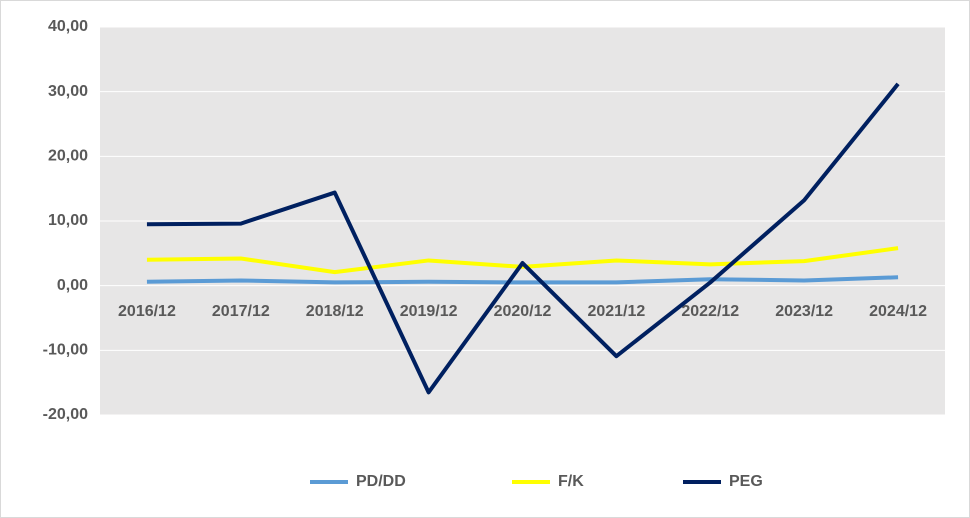 The height and width of the screenshot is (518, 970). What do you see at coordinates (335, 311) in the screenshot?
I see `x-tick-label: 2018/12` at bounding box center [335, 311].